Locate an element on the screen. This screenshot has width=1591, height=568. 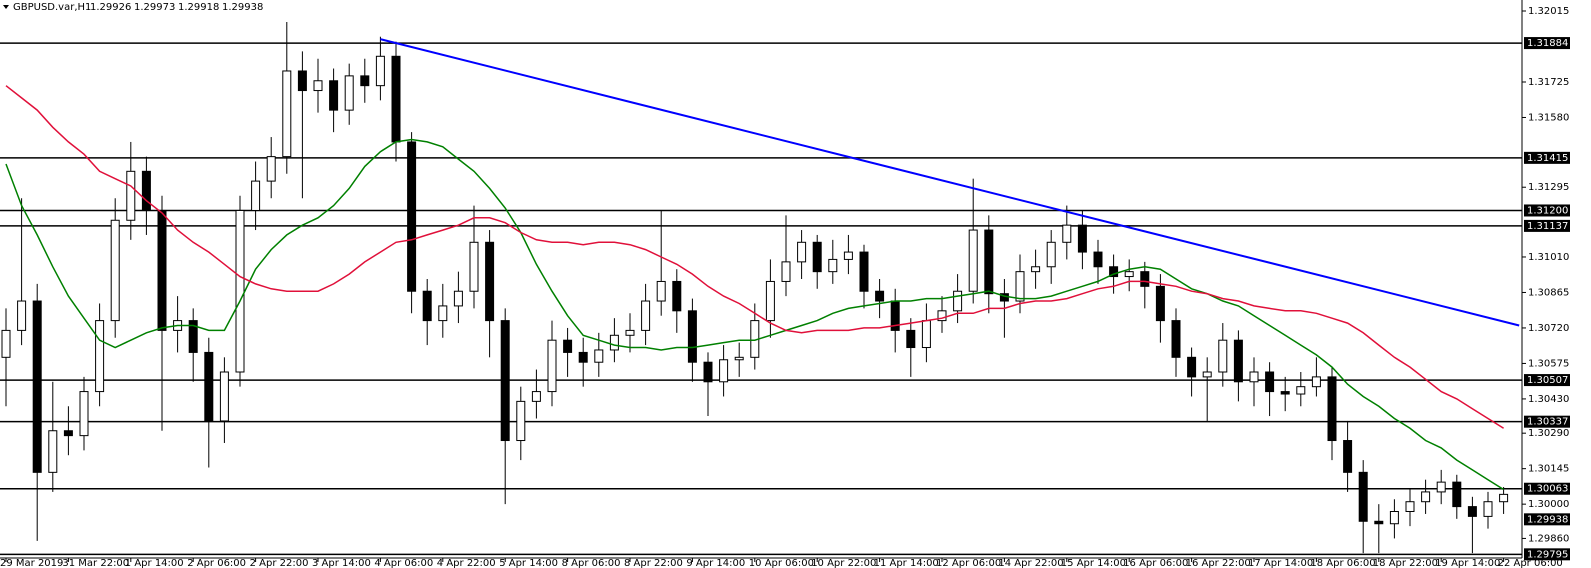
x-tick-label: 10 Apr 06:00 is located at coordinates (781, 563).